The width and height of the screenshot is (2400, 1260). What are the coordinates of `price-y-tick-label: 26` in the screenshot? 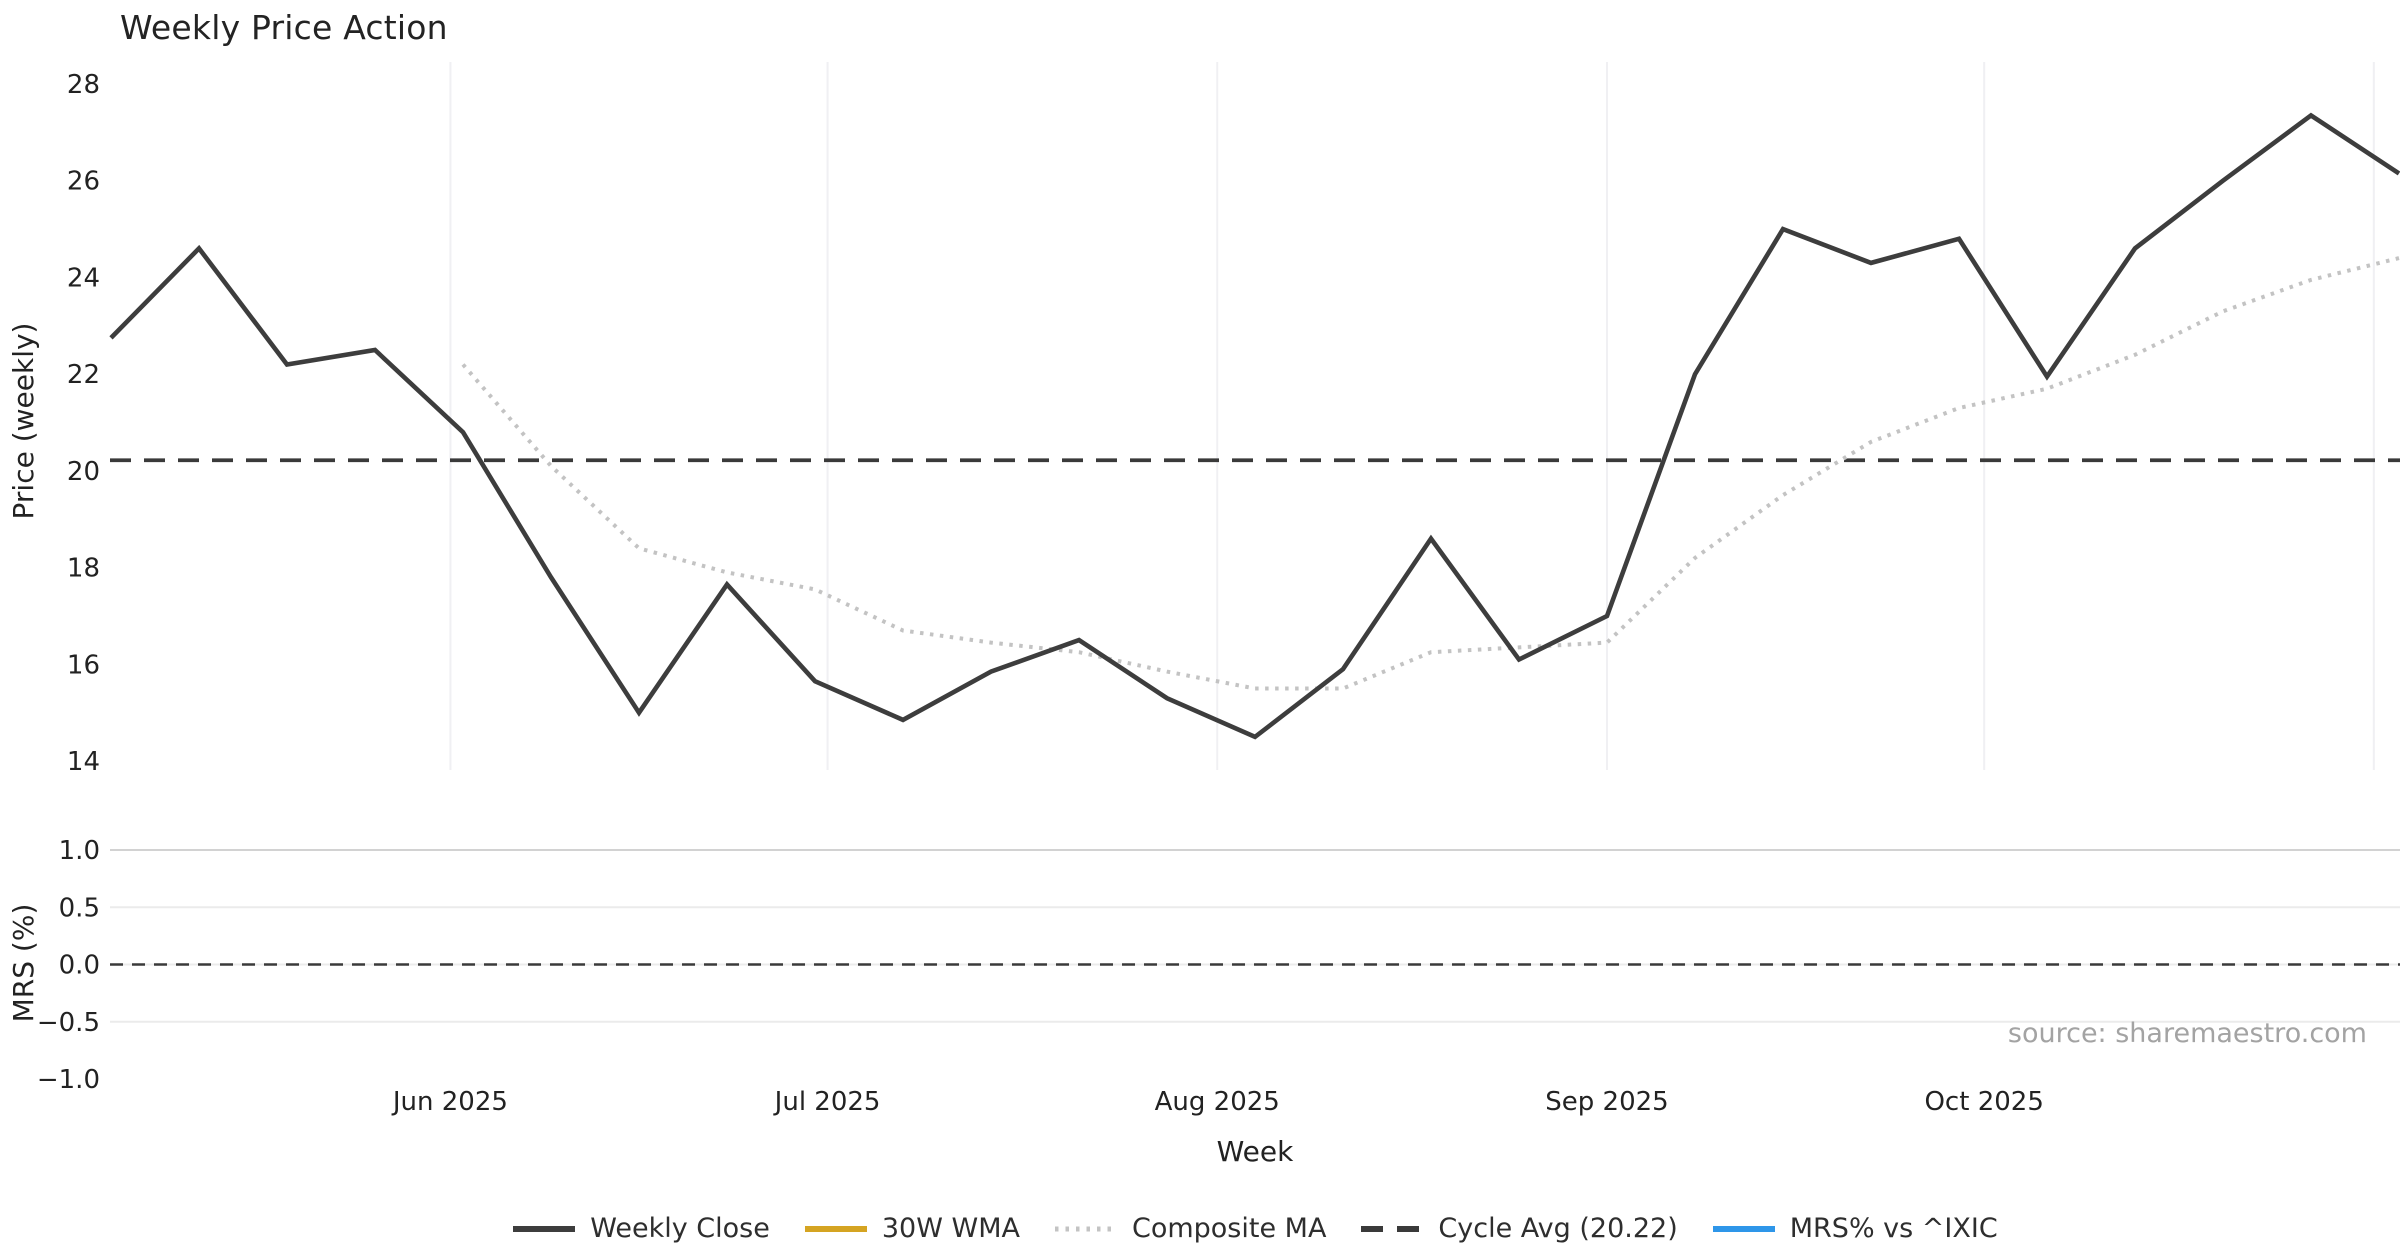 It's located at (83, 182).